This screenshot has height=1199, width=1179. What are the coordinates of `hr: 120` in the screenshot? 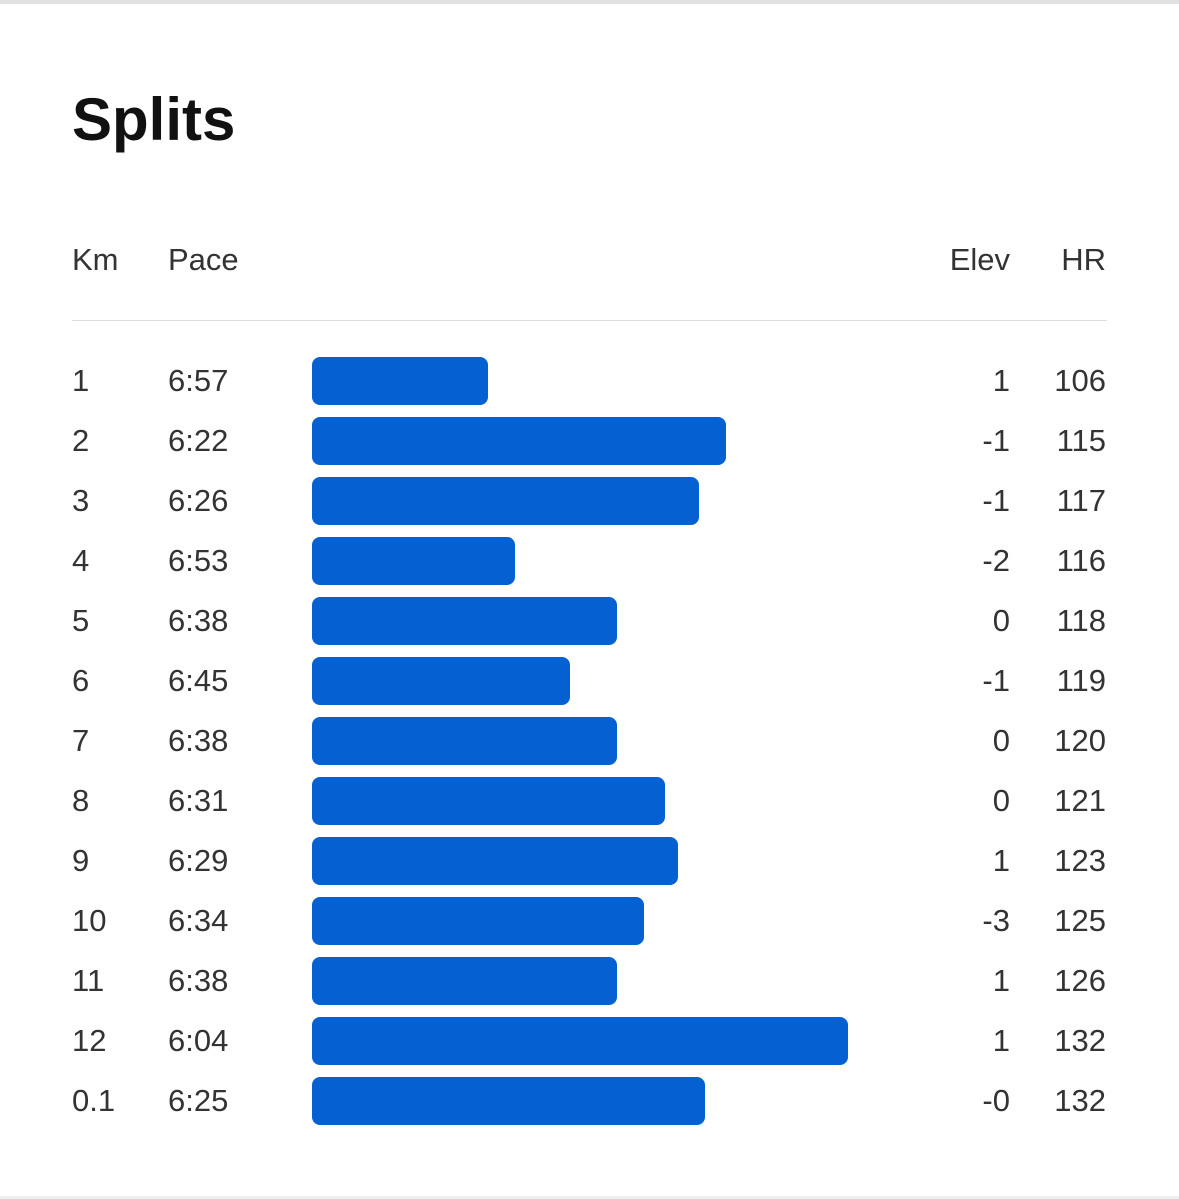 It's located at (1080, 740).